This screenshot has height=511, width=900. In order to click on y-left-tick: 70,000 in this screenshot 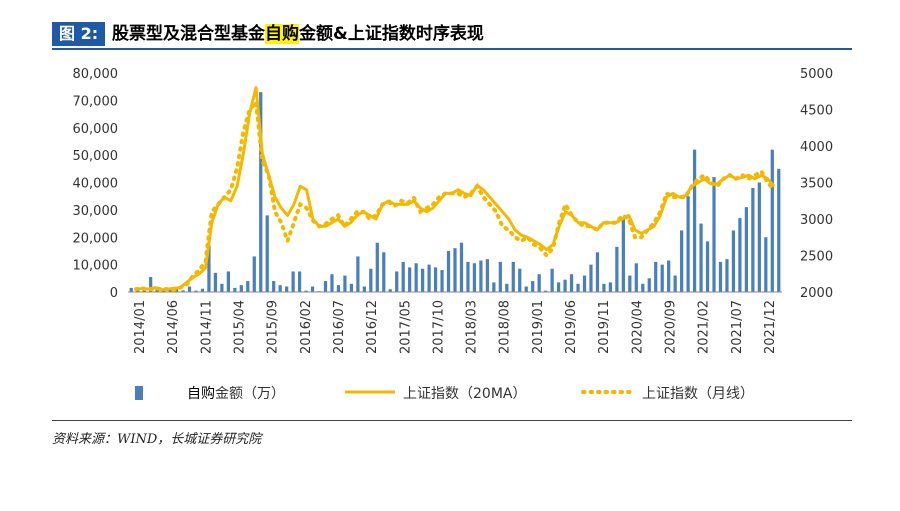, I will do `click(96, 101)`.